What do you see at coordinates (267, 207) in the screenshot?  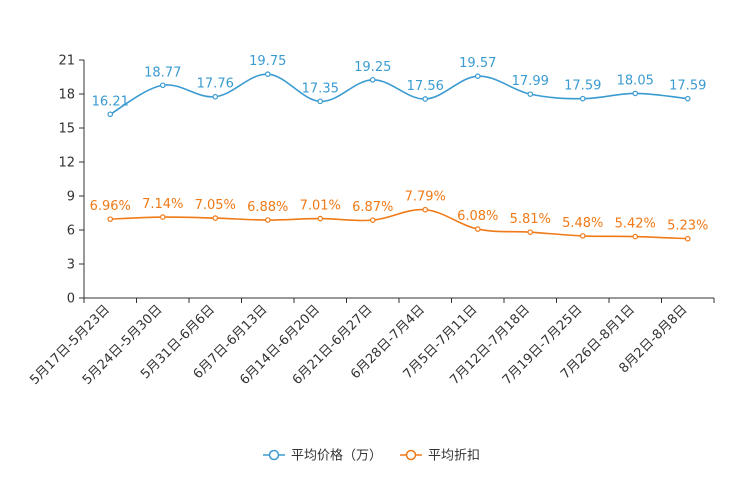 I see `data-label: 6.88%` at bounding box center [267, 207].